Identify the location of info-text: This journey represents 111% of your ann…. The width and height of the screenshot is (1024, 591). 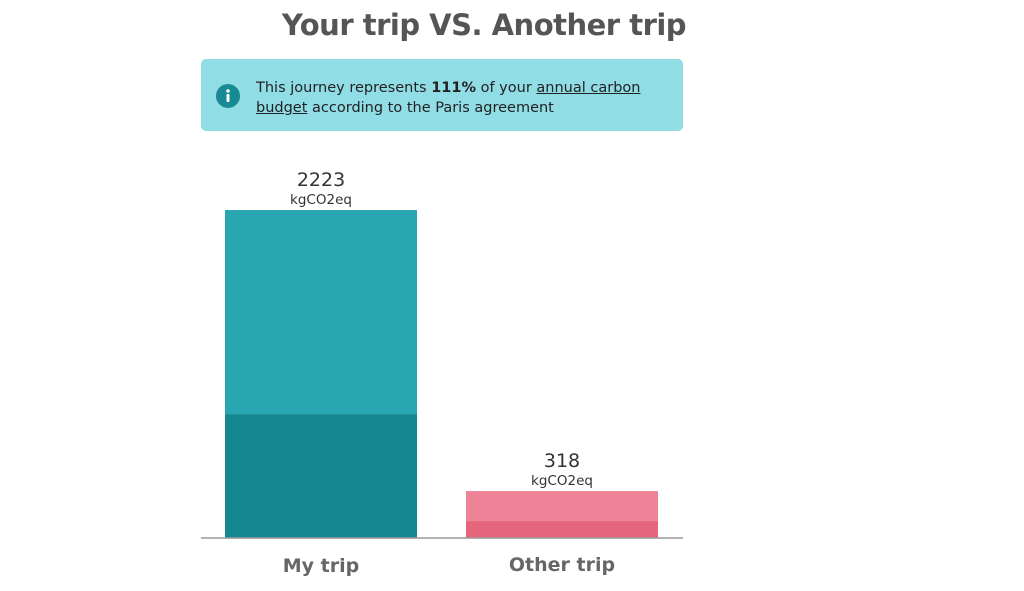
(456, 98).